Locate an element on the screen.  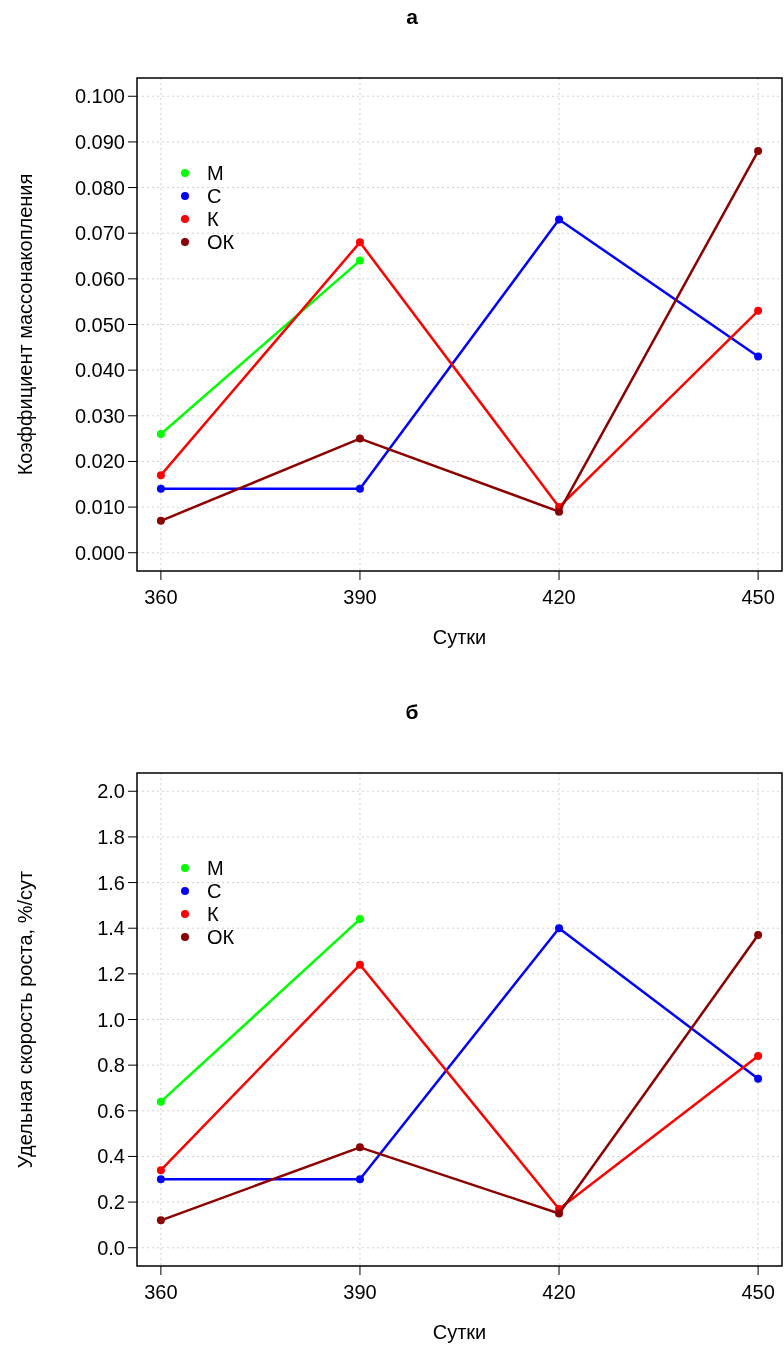
y-tick-label: 0.000 is located at coordinates (99, 552).